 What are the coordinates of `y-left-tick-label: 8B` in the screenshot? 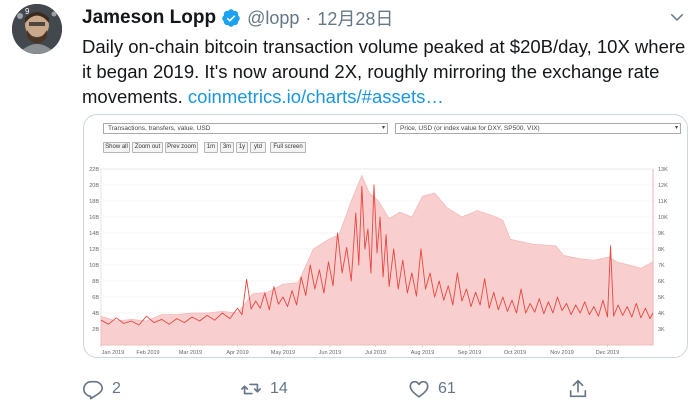 It's located at (95, 282).